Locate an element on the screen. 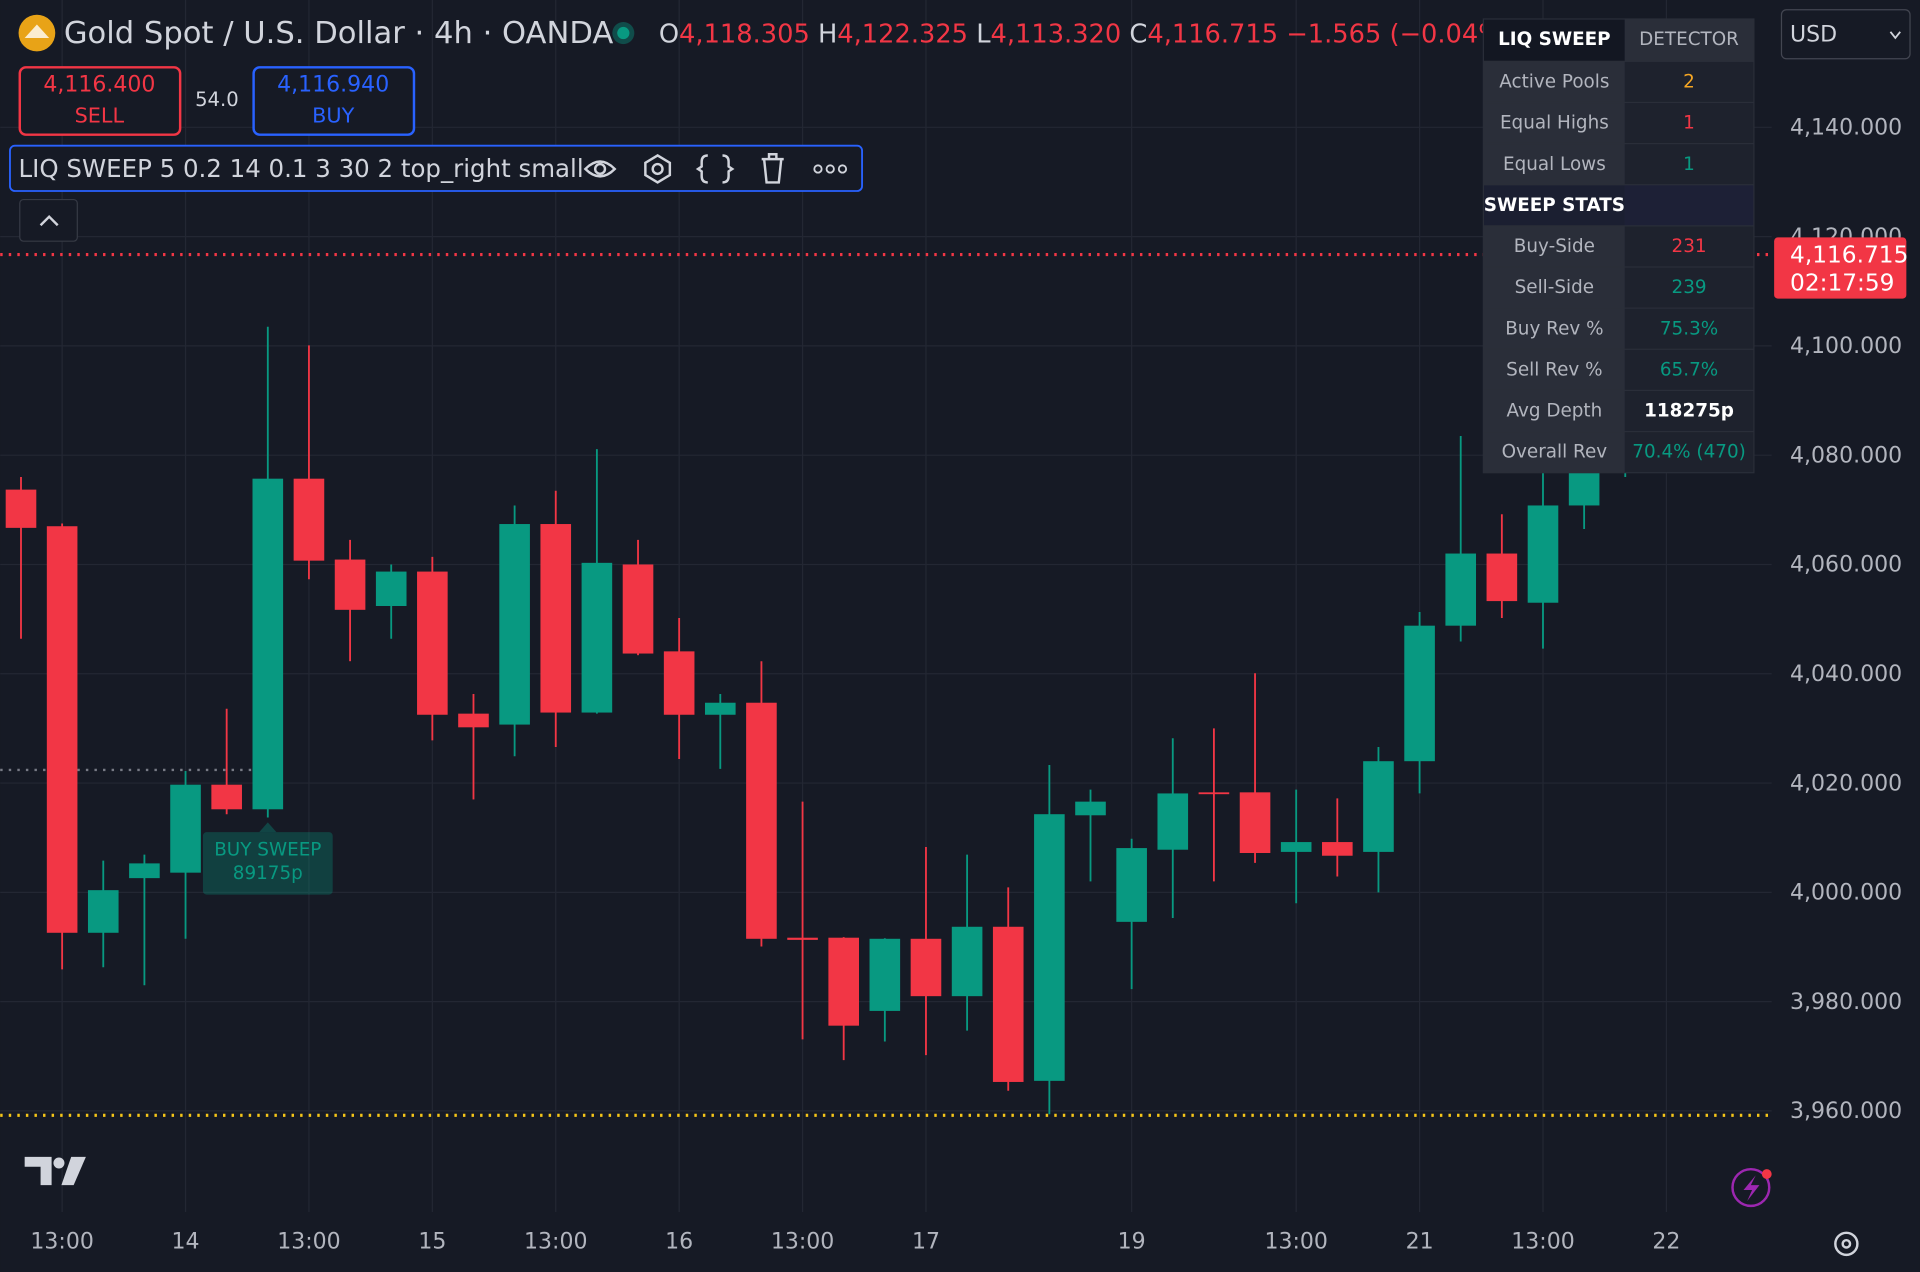  currency-dropdown is located at coordinates (1845, 34).